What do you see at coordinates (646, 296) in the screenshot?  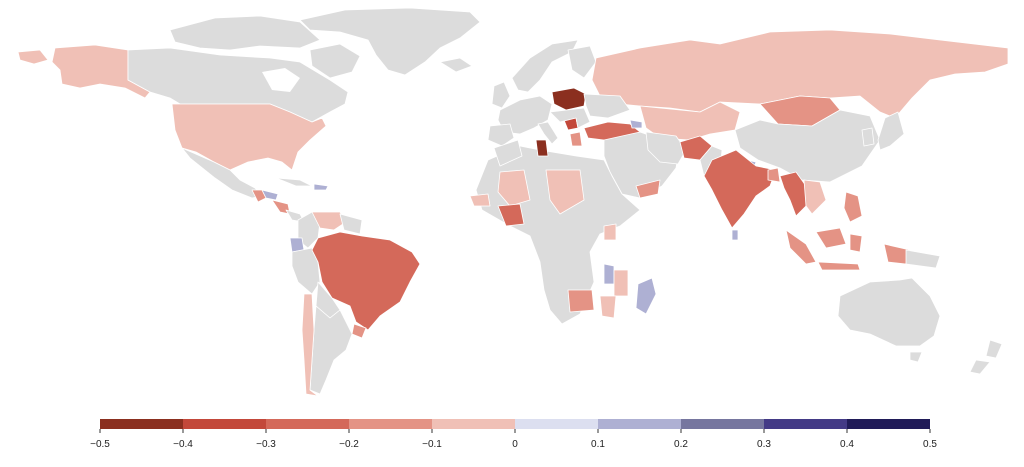 I see `region-madagascar` at bounding box center [646, 296].